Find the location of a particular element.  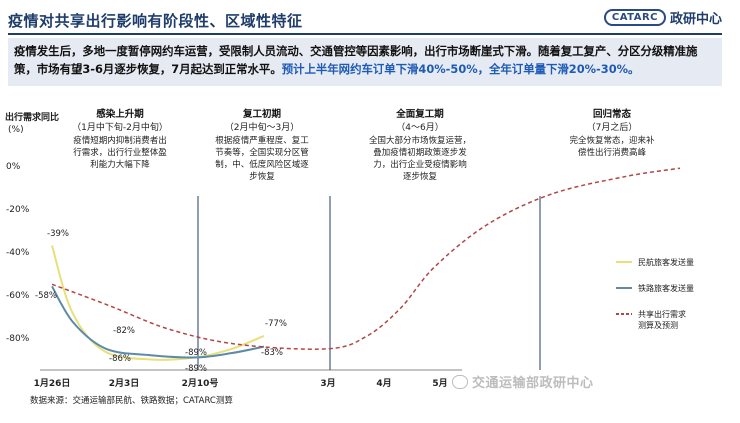

data-source: 数据来源：交通运输部民航、铁路数据；CATARC测算 is located at coordinates (131, 401).